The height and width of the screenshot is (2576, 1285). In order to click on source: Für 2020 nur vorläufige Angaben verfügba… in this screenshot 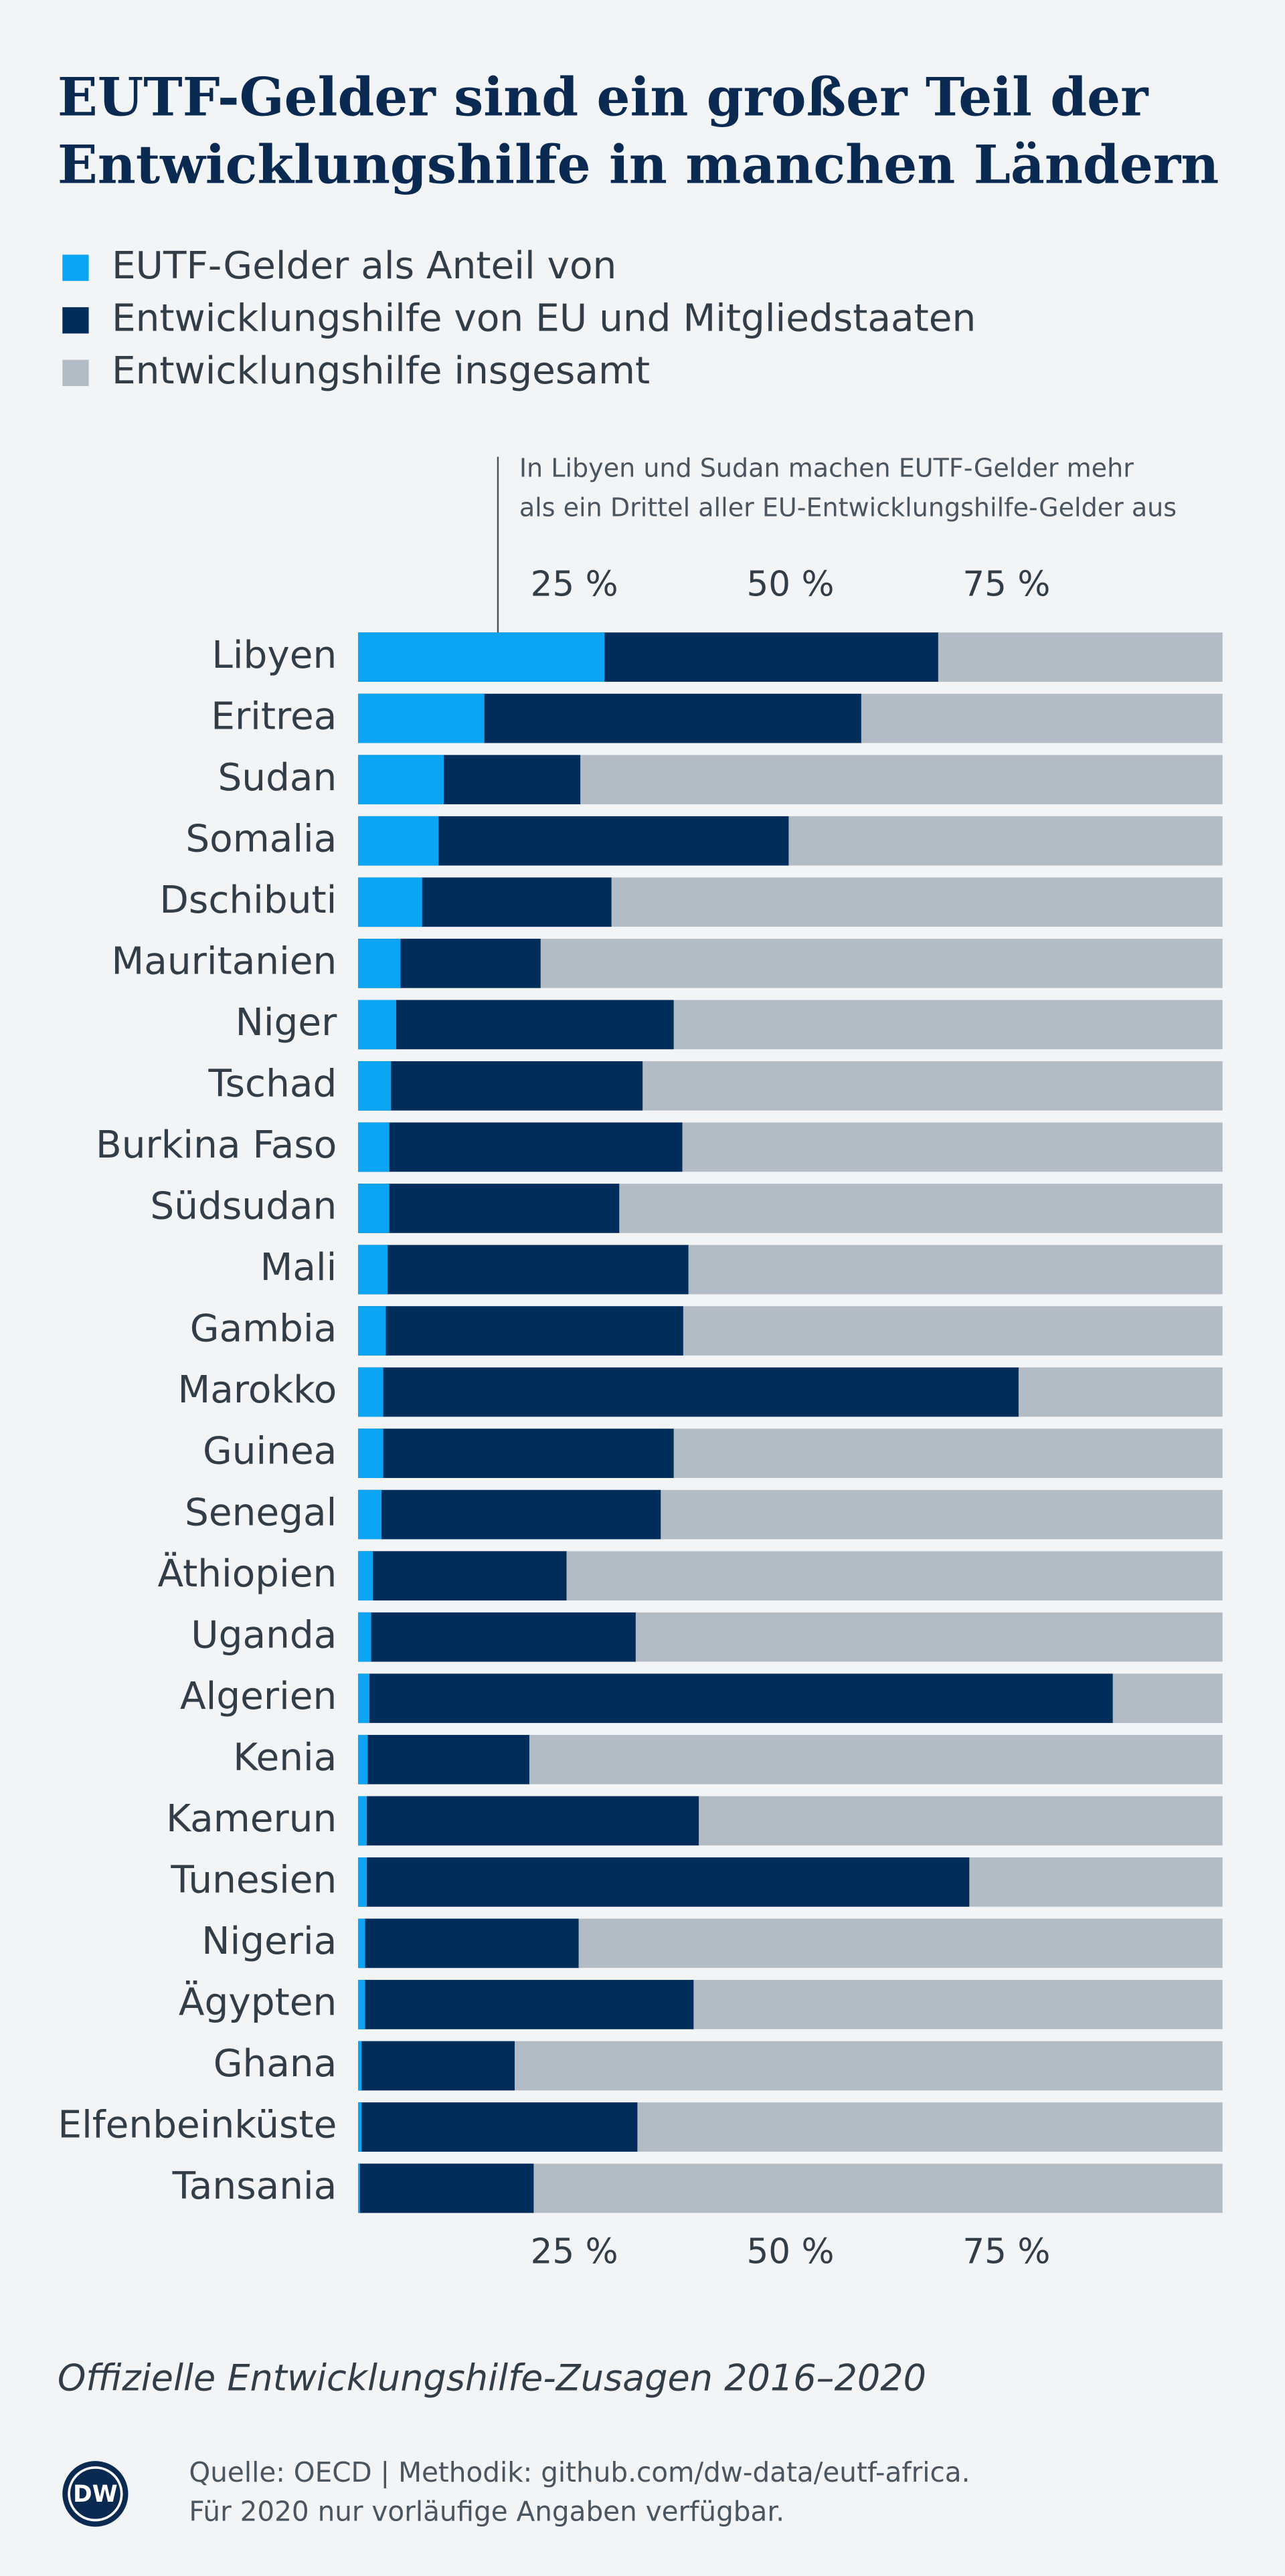, I will do `click(487, 2512)`.